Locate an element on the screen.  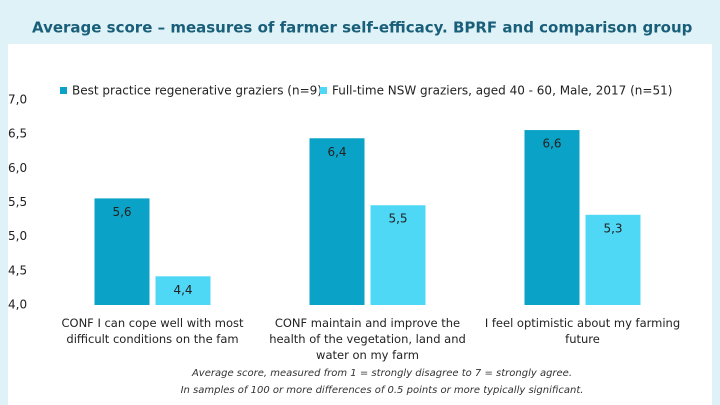
y-tick-label: 6,0 is located at coordinates (17, 168).